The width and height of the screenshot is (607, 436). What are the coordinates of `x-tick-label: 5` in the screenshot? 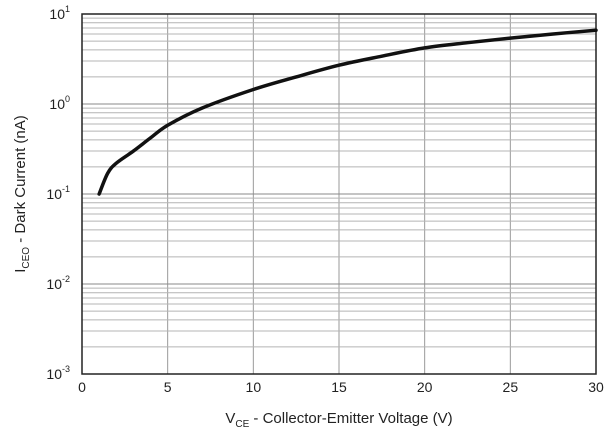 It's located at (168, 387).